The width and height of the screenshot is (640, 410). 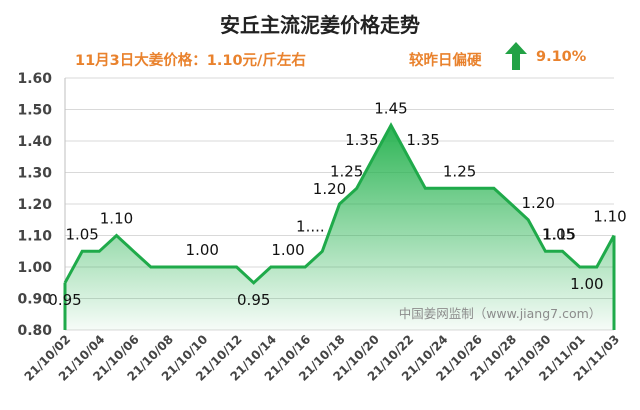 What do you see at coordinates (561, 57) in the screenshot?
I see `change-percent: 9.10%` at bounding box center [561, 57].